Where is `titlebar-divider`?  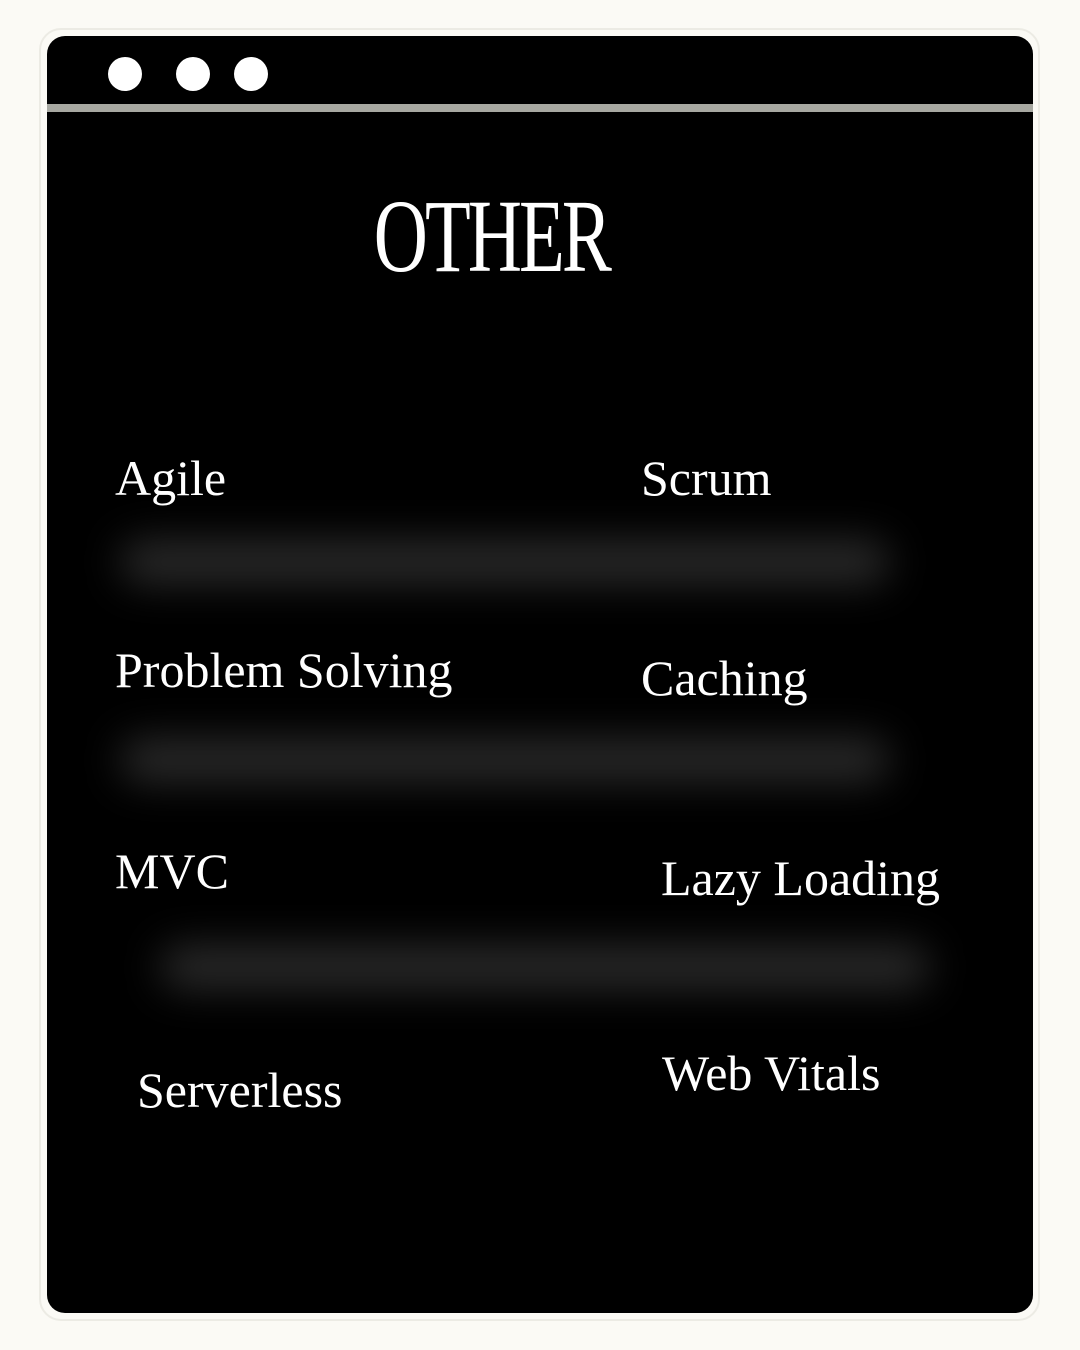 titlebar-divider is located at coordinates (540, 108).